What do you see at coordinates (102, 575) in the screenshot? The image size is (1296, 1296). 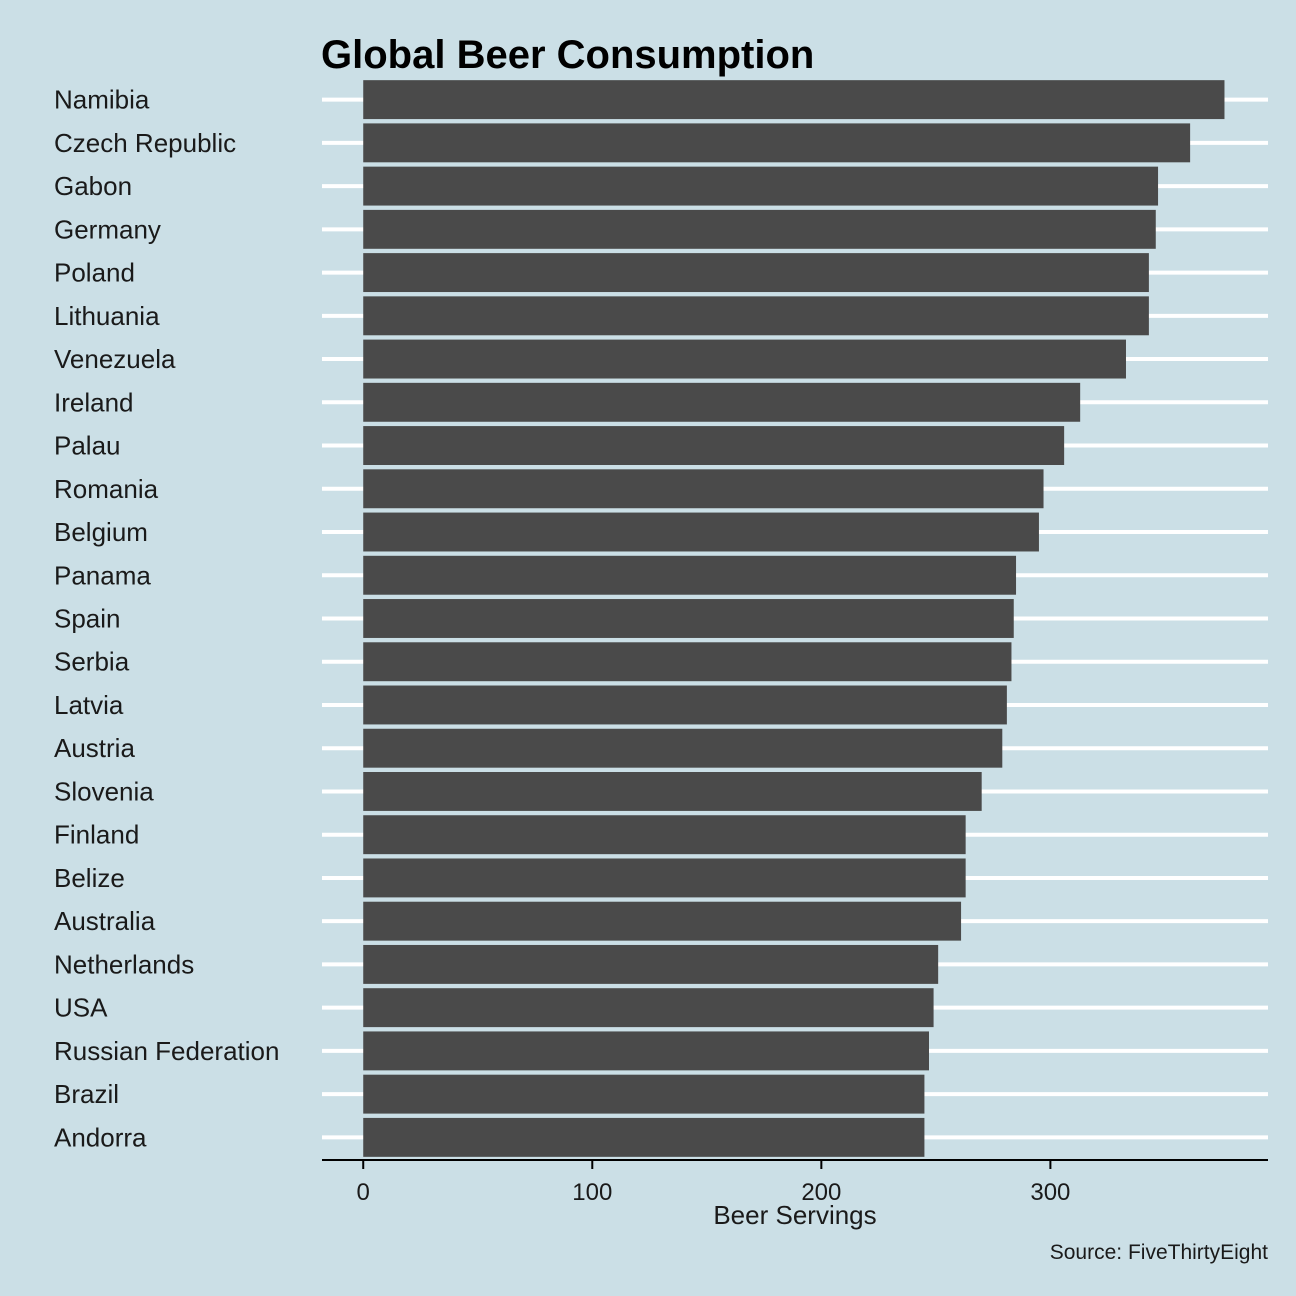 I see `category-label: Panama` at bounding box center [102, 575].